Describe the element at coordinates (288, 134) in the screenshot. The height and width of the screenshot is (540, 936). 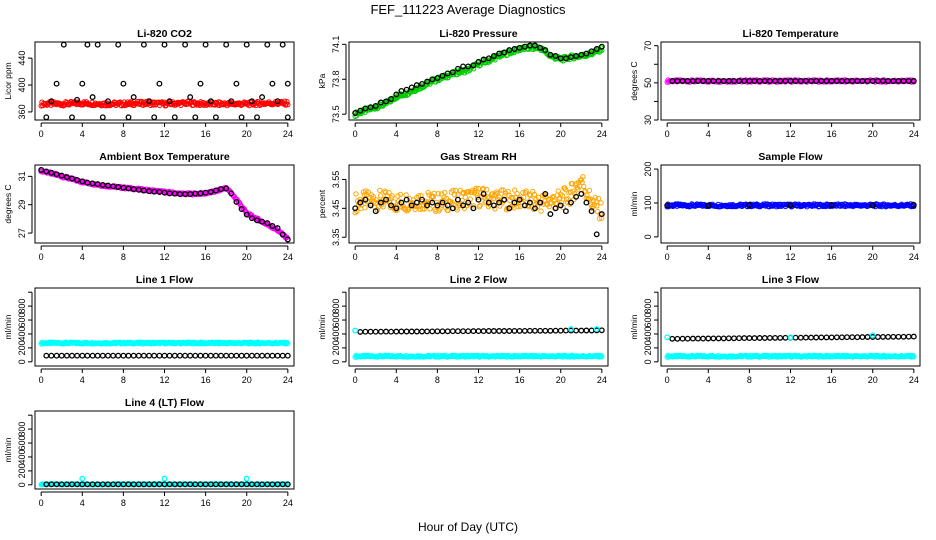
I see `x-tick-label: 24` at that location.